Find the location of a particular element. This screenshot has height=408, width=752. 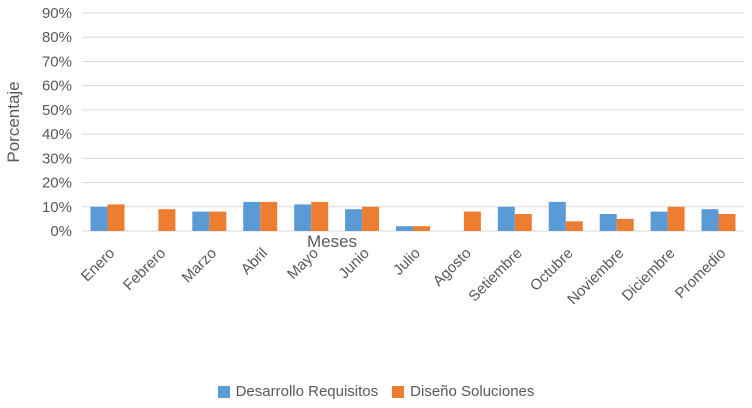

legend: Desarrollo Requisitos Diseño Soluciones is located at coordinates (376, 391).